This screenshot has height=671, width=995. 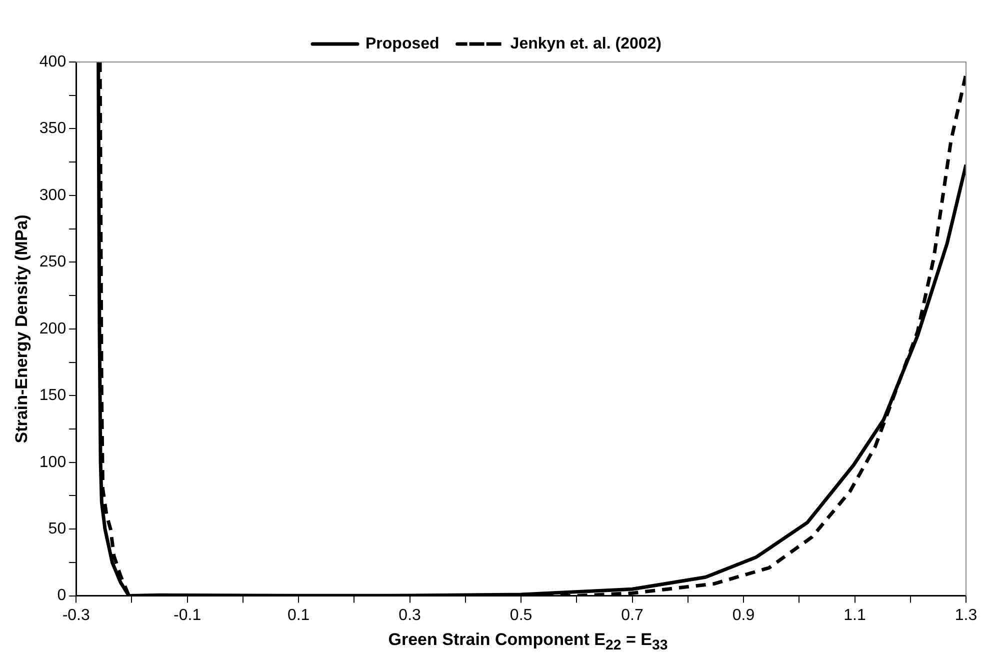 I want to click on y-tick-label: 250, so click(x=52, y=262).